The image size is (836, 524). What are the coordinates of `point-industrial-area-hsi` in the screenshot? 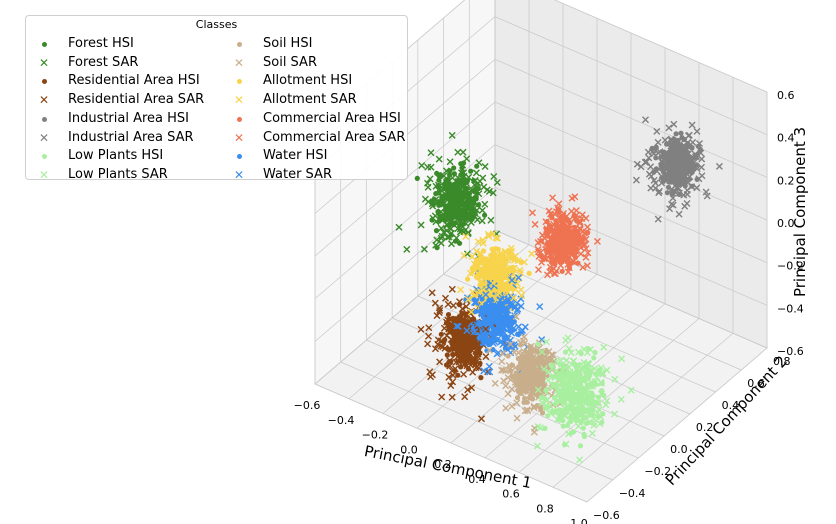 It's located at (679, 194).